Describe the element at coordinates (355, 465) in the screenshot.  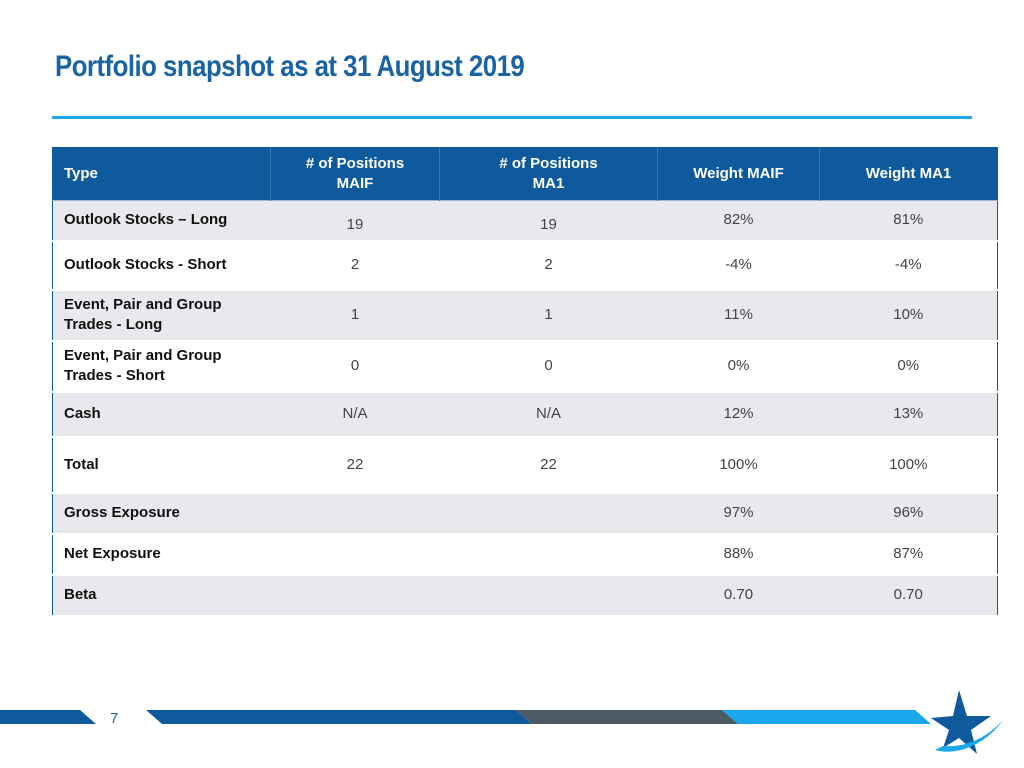
I see `cell-positions-maif: 22` at that location.